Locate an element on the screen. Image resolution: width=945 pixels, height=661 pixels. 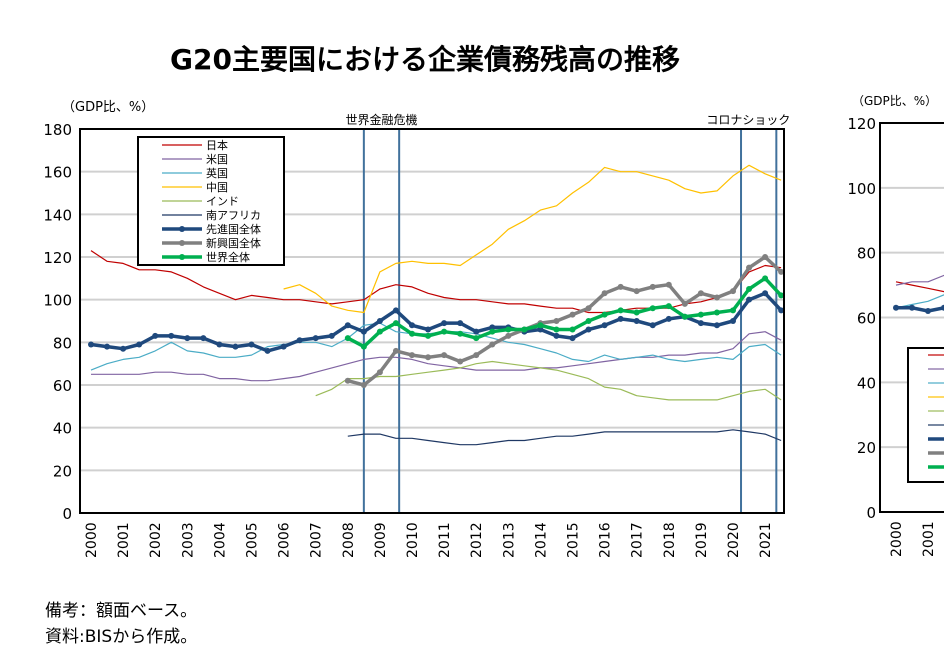
series-インド is located at coordinates (548, 380).